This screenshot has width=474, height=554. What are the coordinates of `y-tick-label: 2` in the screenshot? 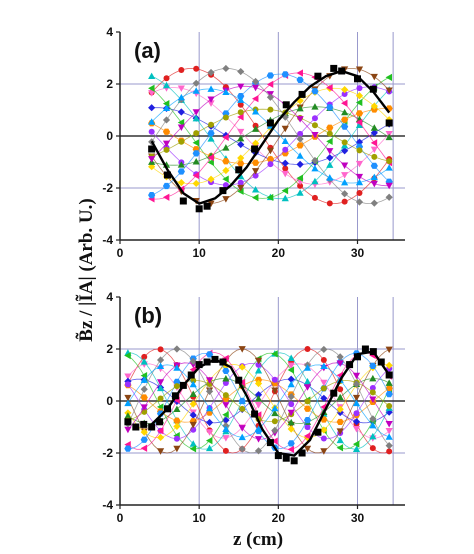 It's located at (109, 84).